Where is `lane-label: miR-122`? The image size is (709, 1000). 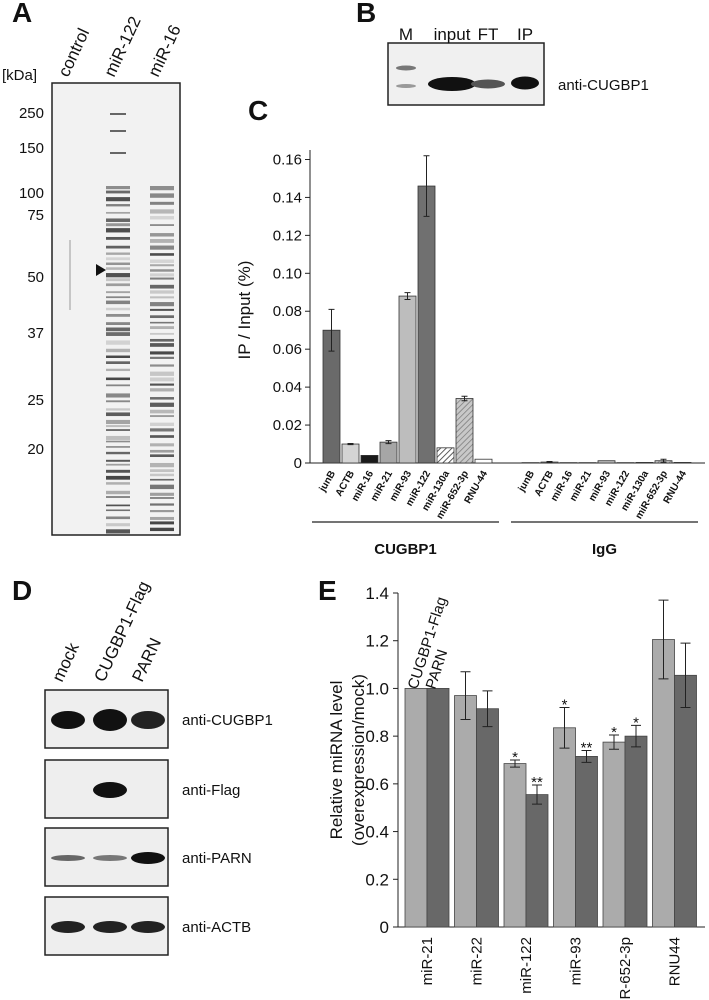 lane-label: miR-122 is located at coordinates (122, 46).